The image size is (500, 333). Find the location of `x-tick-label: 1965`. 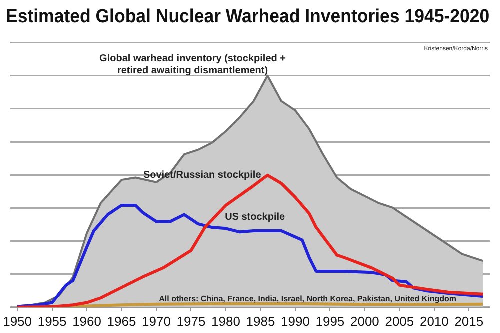

x-tick-label: 1965 is located at coordinates (121, 321).